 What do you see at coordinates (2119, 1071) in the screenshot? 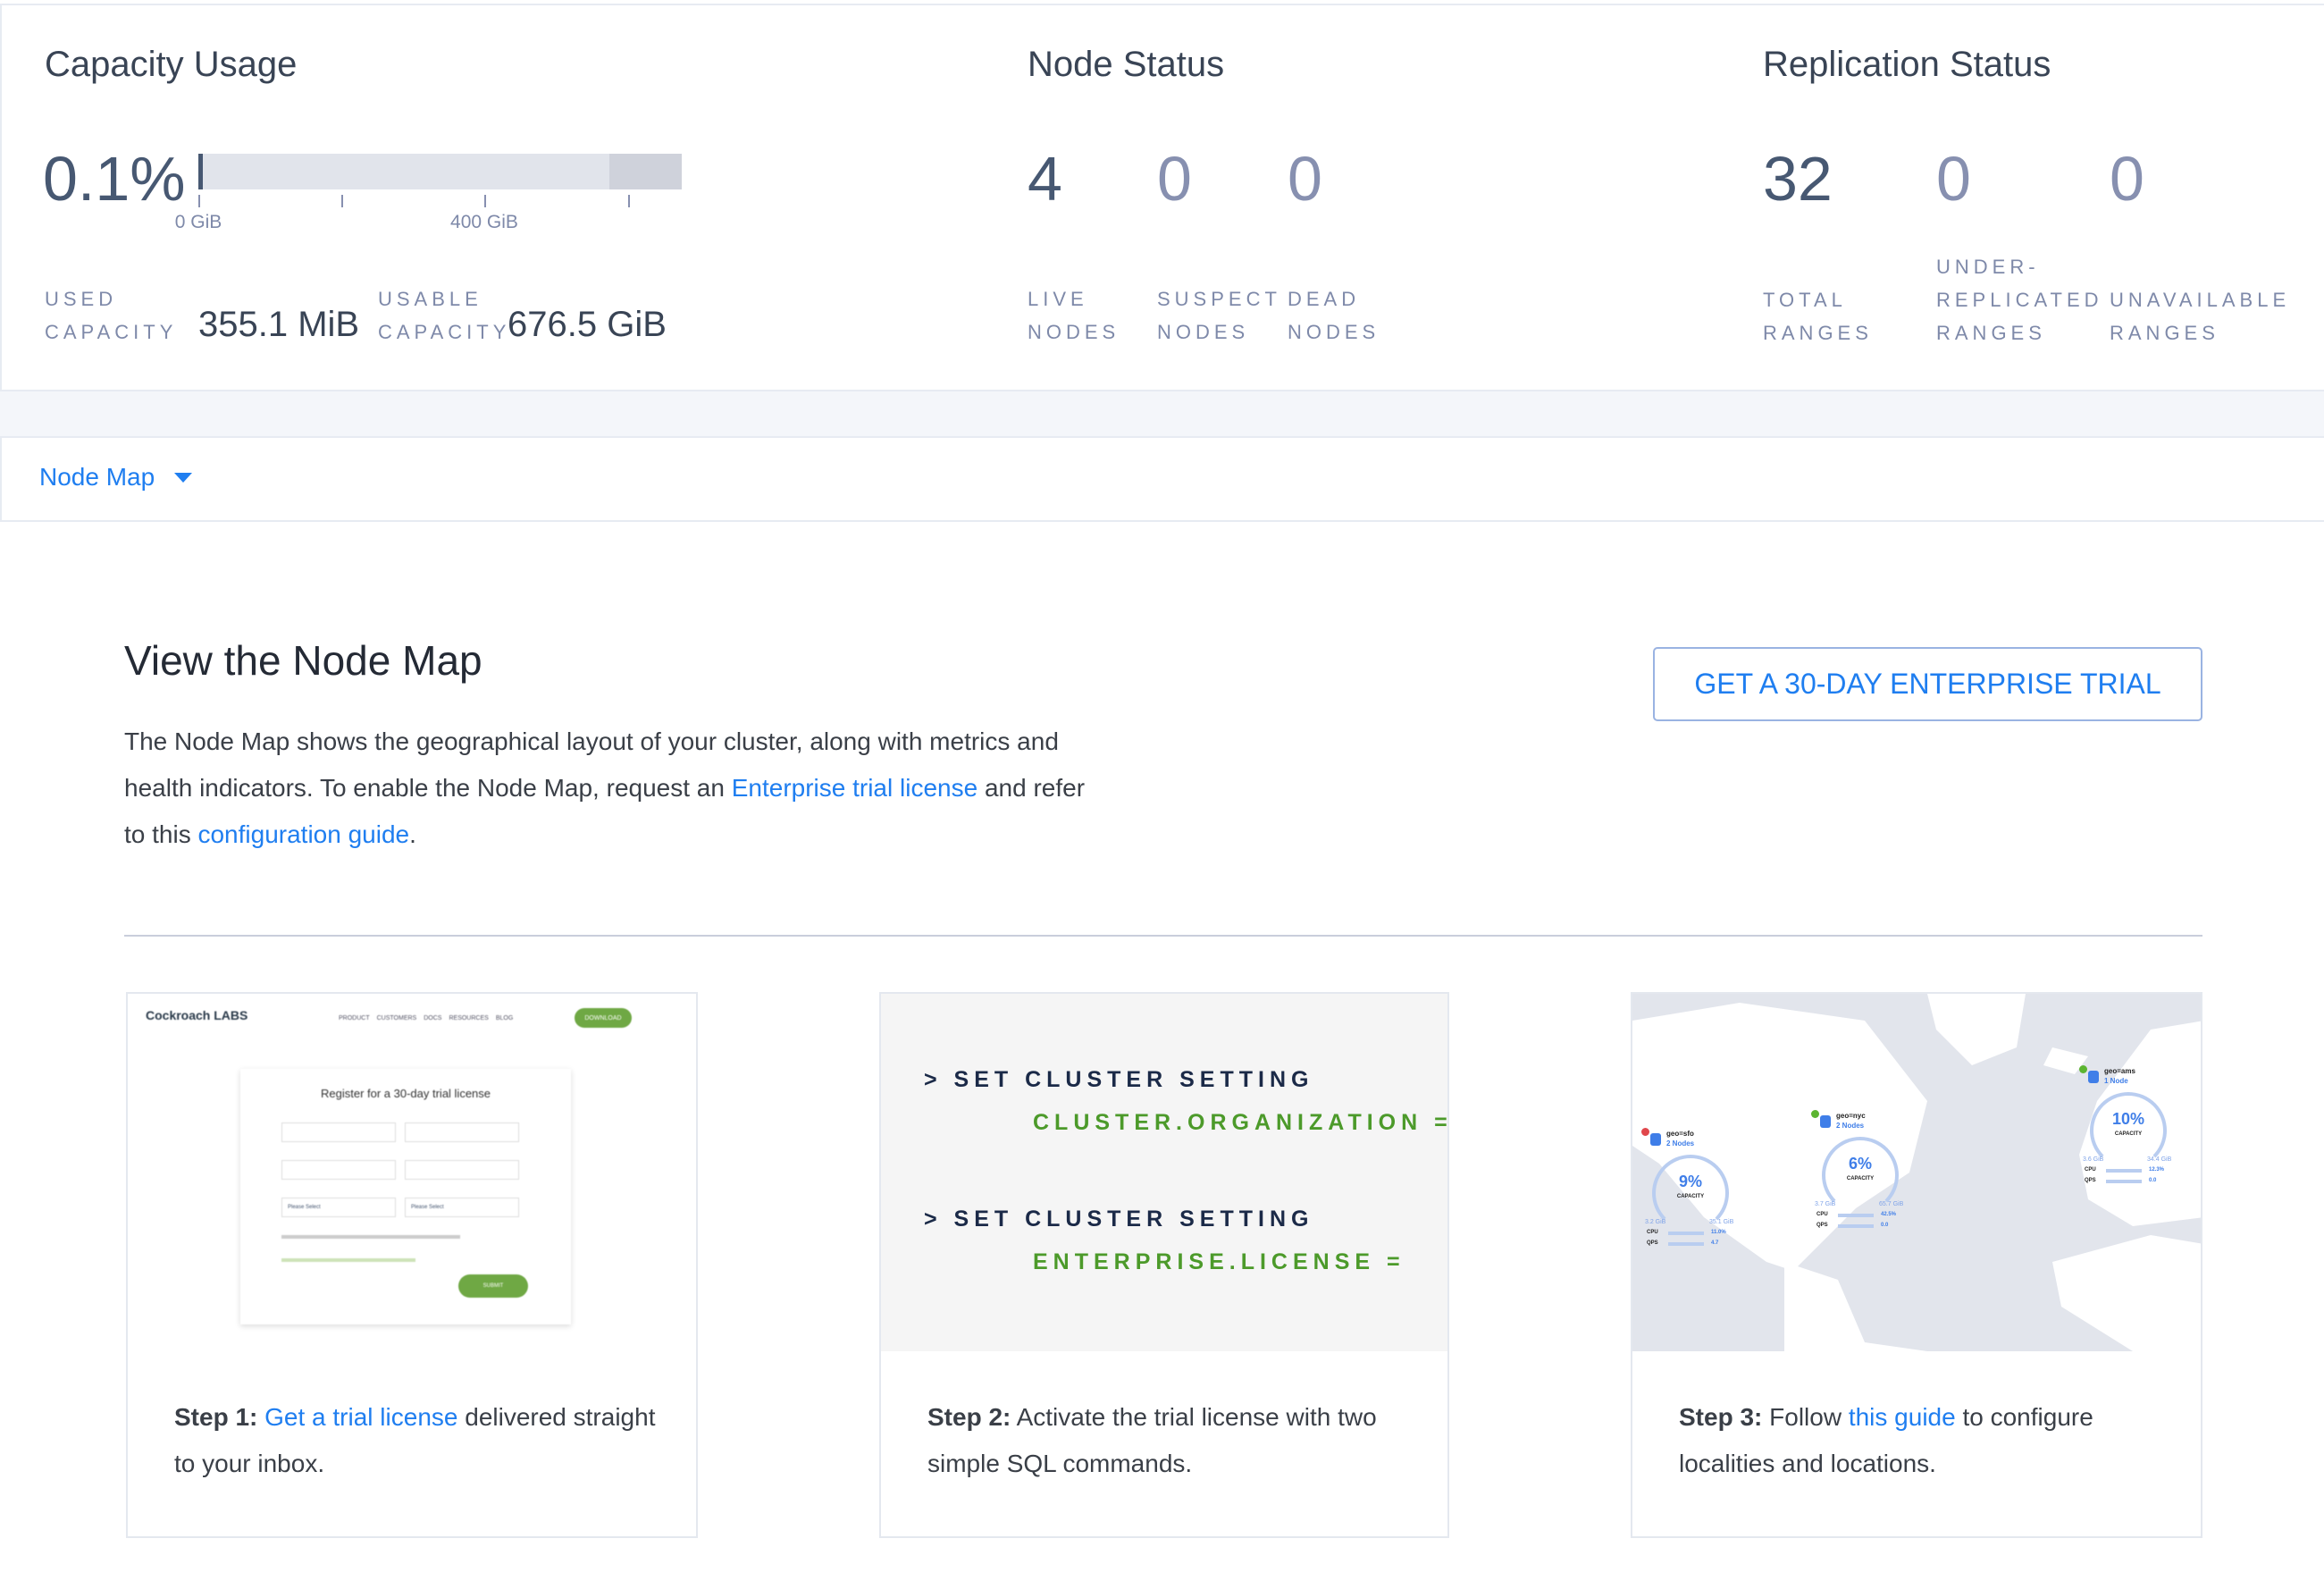
I see `region-name: geo=ams` at bounding box center [2119, 1071].